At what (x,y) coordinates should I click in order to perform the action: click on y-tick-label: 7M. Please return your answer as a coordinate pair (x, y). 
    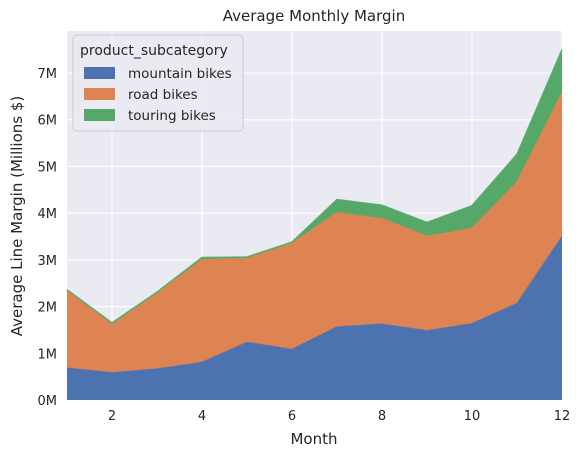
    Looking at the image, I should click on (48, 74).